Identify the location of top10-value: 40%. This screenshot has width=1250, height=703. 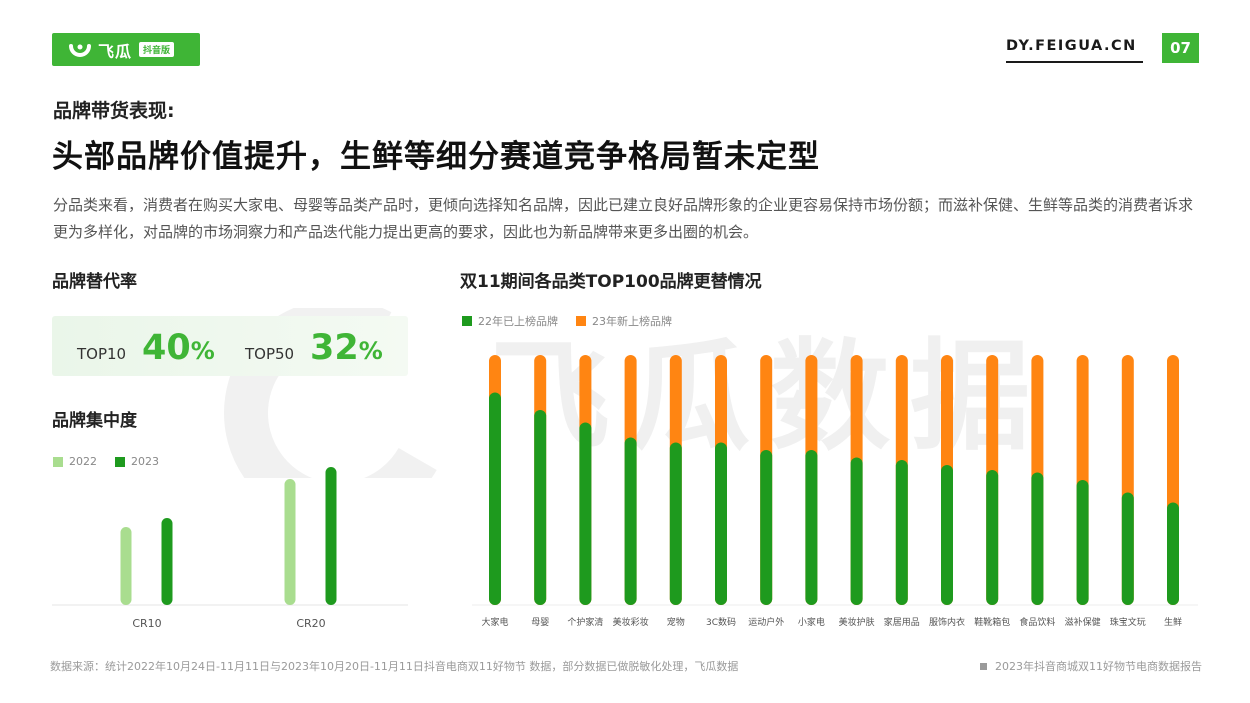
(178, 348).